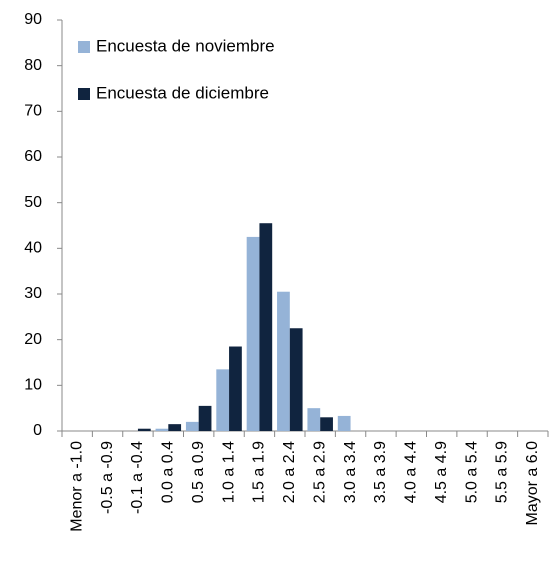 This screenshot has width=553, height=567. What do you see at coordinates (76, 486) in the screenshot?
I see `x-tick-label: Menor a -1.0` at bounding box center [76, 486].